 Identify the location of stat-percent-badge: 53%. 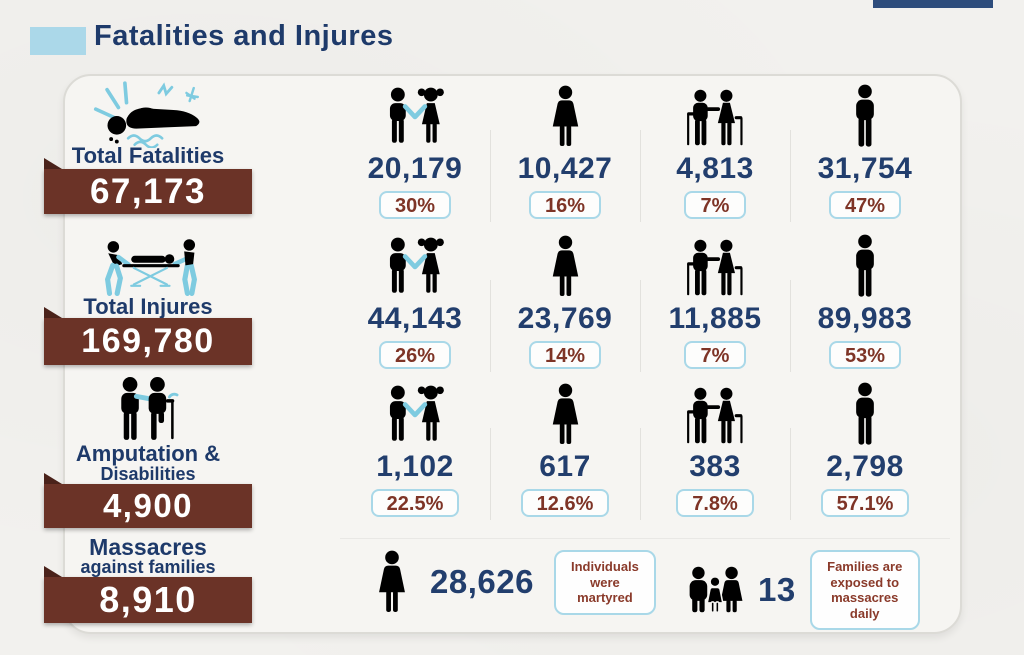
(865, 355).